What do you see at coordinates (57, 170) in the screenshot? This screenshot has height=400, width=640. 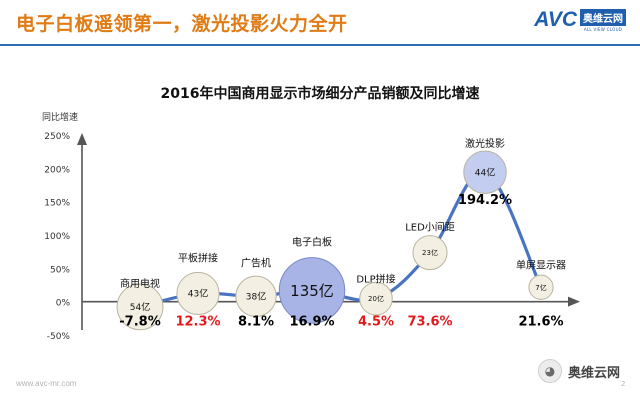 I see `y-tick-label: 200%` at bounding box center [57, 170].